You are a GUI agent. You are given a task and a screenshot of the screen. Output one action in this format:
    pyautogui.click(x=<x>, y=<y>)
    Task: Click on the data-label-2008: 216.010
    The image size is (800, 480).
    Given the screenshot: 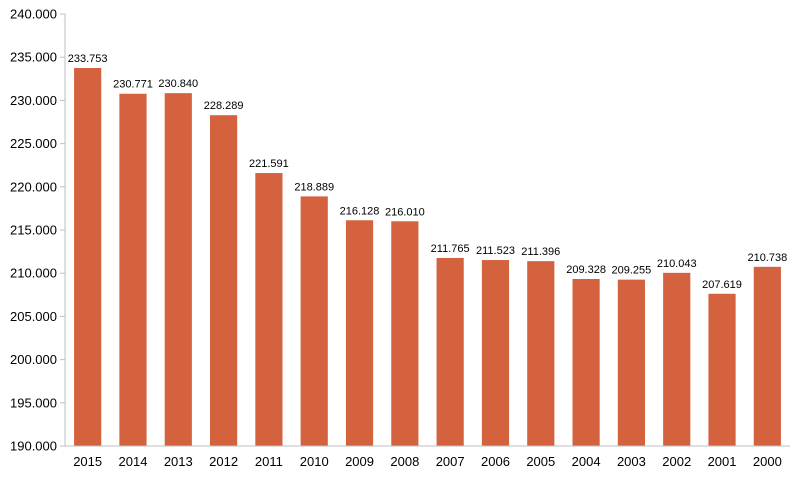 What is the action you would take?
    pyautogui.click(x=405, y=212)
    